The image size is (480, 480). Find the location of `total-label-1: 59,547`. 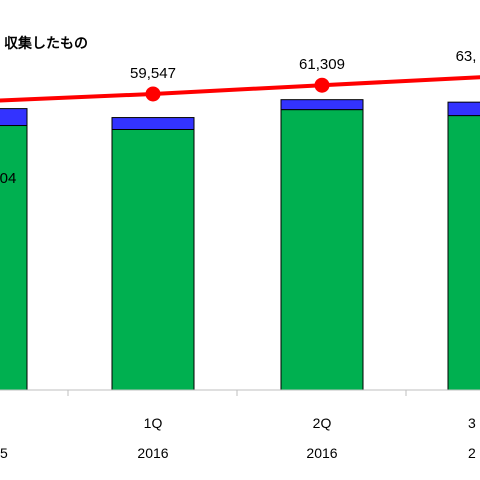

total-label-1: 59,547 is located at coordinates (153, 73).